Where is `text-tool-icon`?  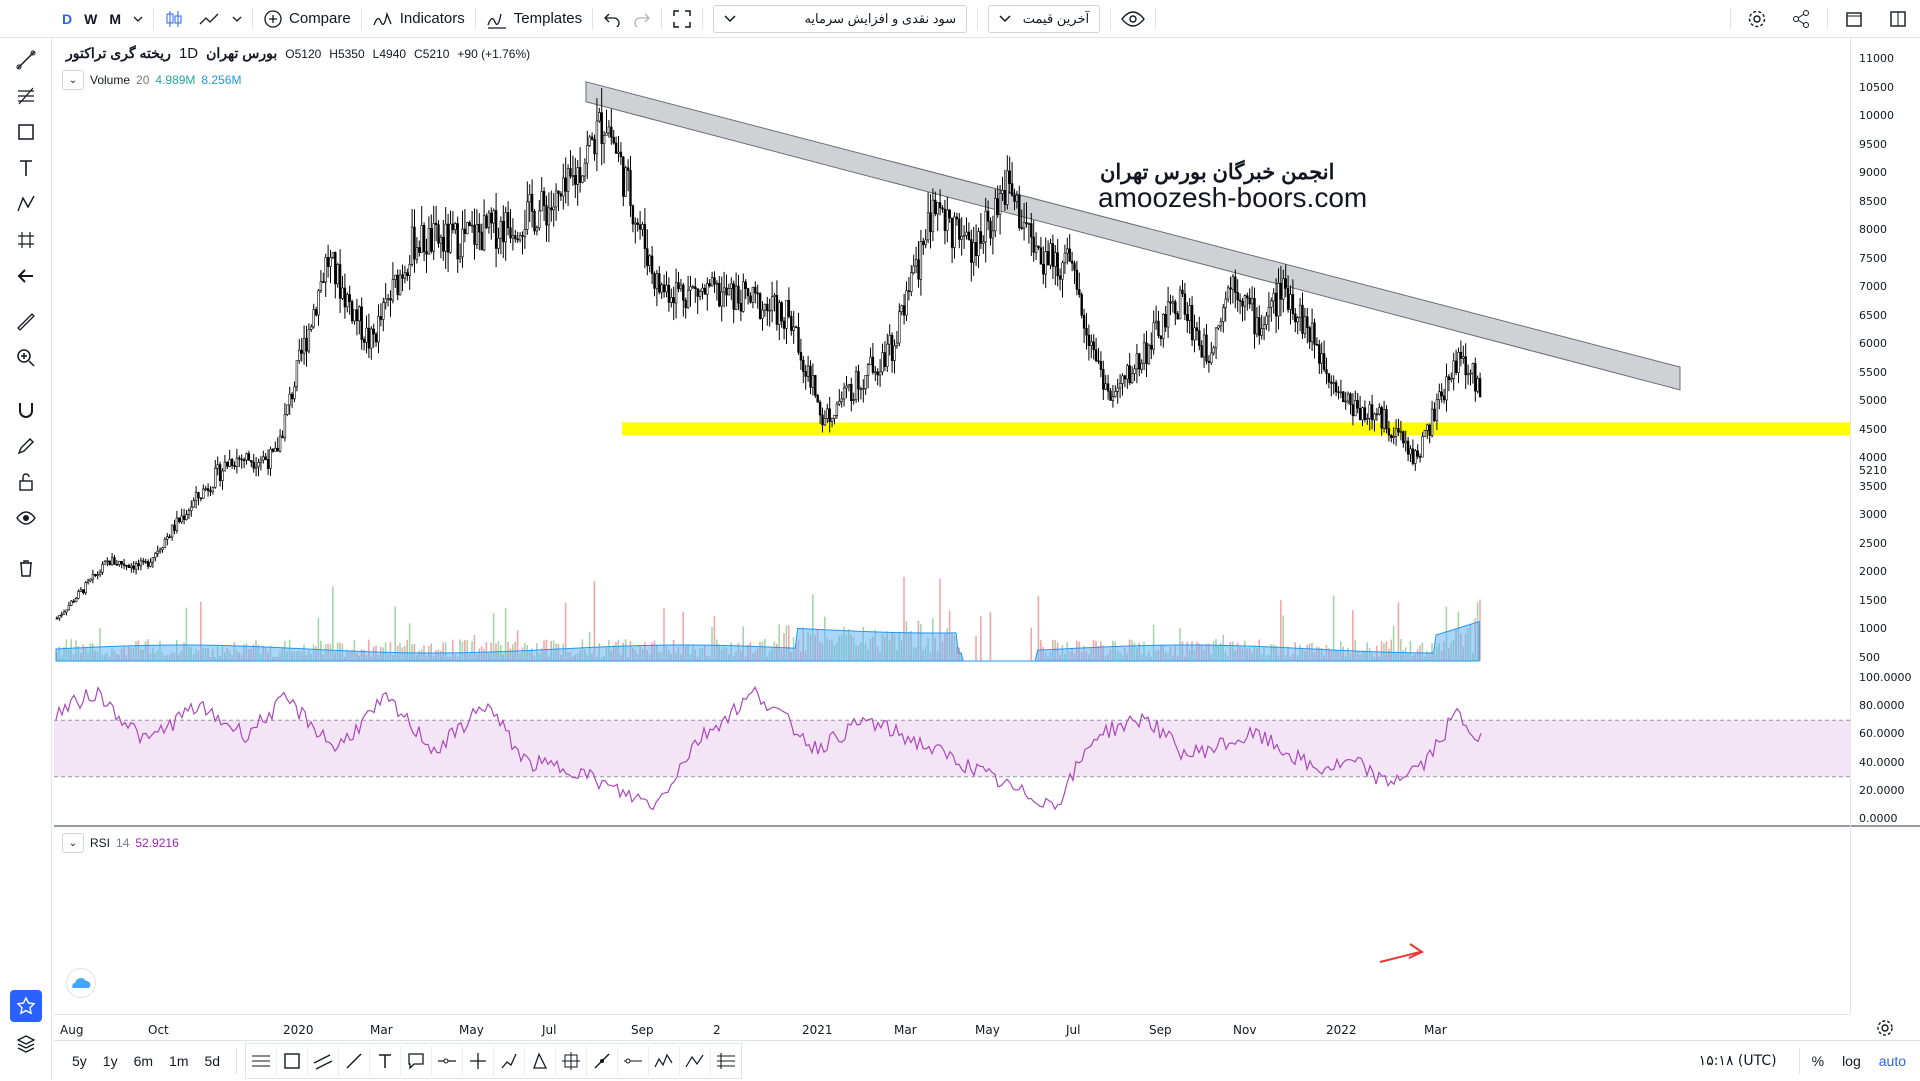 text-tool-icon is located at coordinates (26, 168).